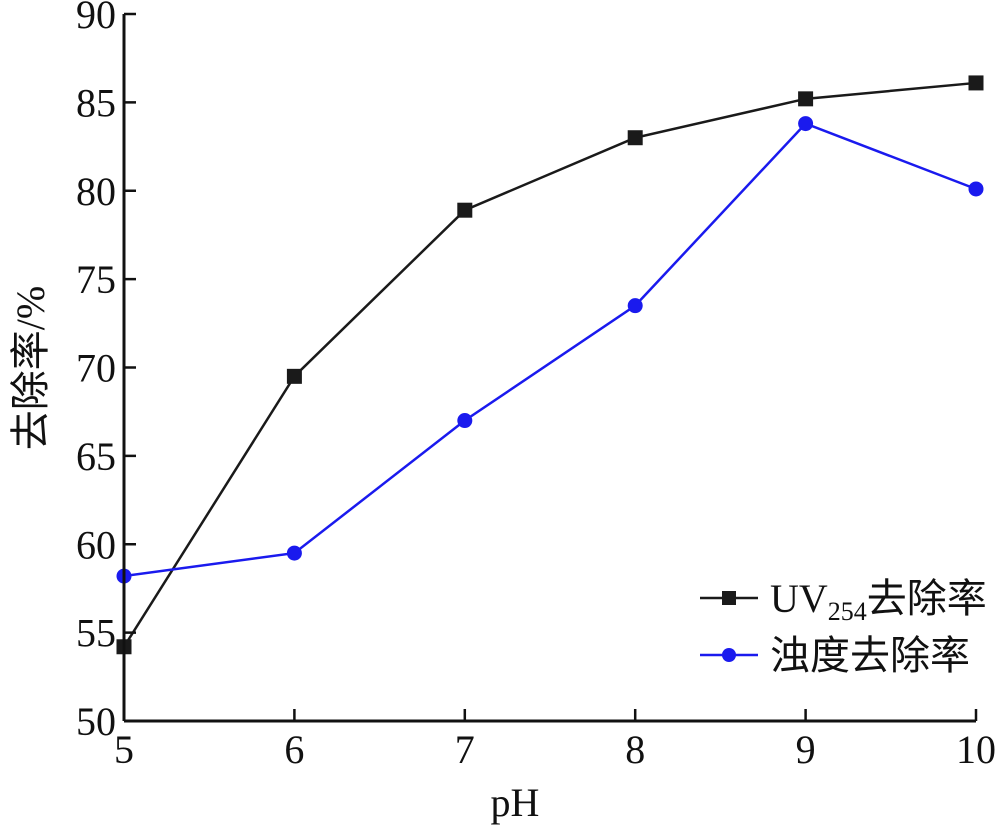 This screenshot has height=833, width=1000. I want to click on y-tick-label: 90, so click(96, 18).